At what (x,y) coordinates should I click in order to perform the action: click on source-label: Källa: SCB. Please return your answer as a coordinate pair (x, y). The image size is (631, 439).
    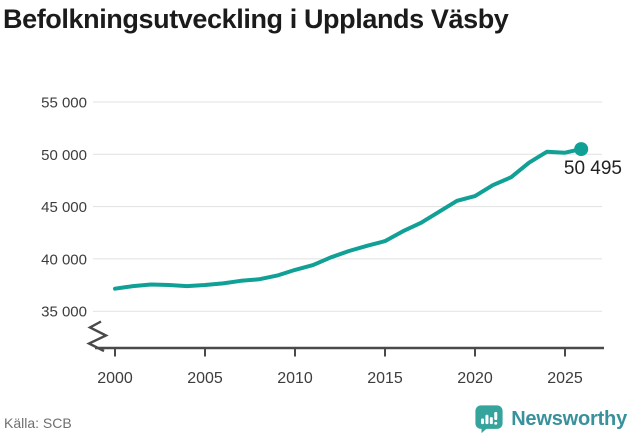
    Looking at the image, I should click on (38, 423).